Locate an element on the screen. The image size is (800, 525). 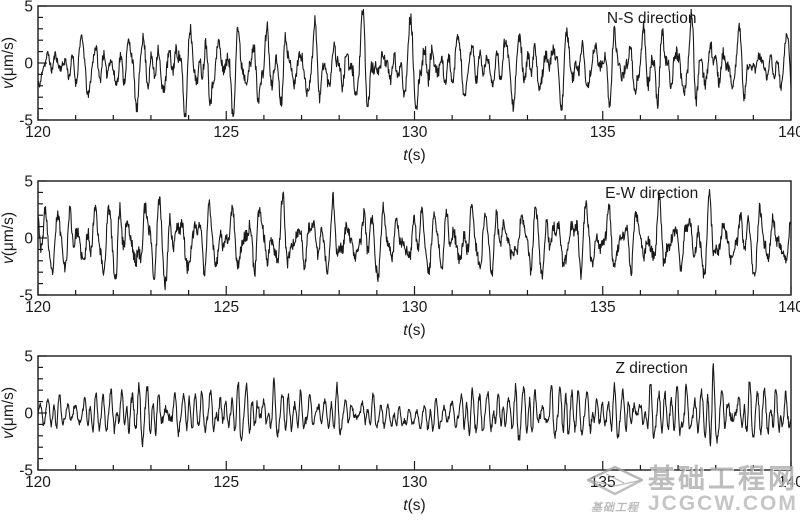
chart-title: N-S direction is located at coordinates (652, 18).